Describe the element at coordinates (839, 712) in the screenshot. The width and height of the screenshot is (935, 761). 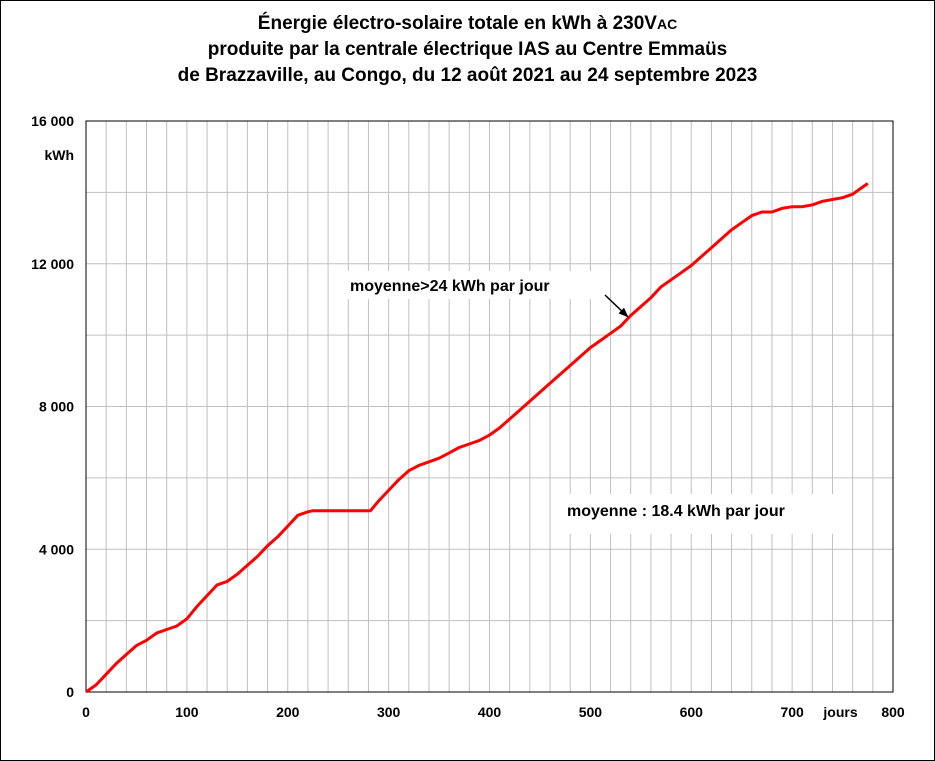
I see `x-axis-label: jours` at that location.